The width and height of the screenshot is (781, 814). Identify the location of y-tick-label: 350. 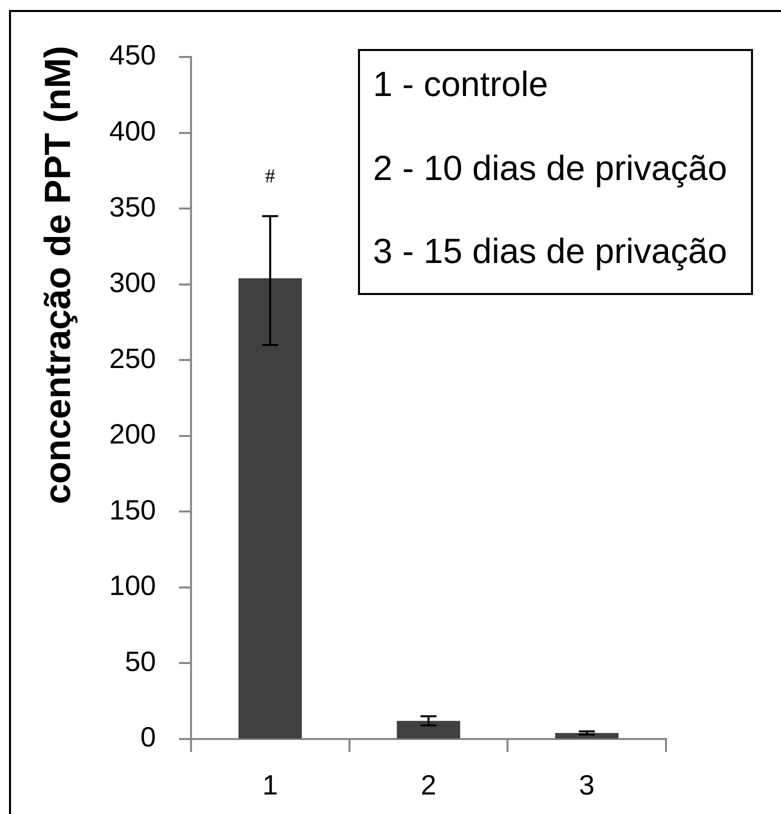
(132, 206).